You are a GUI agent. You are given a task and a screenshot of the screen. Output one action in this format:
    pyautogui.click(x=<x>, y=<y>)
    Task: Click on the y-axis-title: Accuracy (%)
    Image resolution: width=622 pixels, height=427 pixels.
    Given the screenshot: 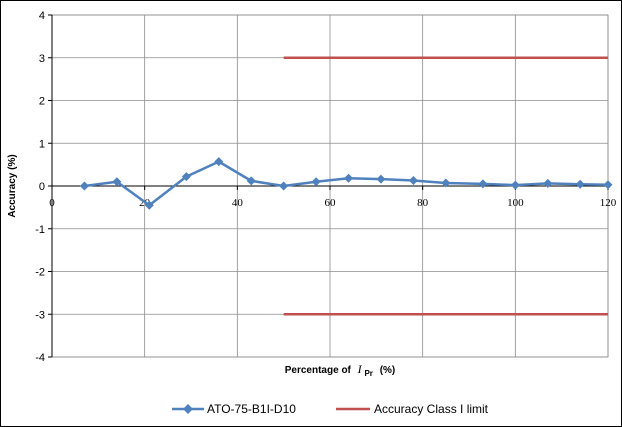 What is the action you would take?
    pyautogui.click(x=12, y=185)
    